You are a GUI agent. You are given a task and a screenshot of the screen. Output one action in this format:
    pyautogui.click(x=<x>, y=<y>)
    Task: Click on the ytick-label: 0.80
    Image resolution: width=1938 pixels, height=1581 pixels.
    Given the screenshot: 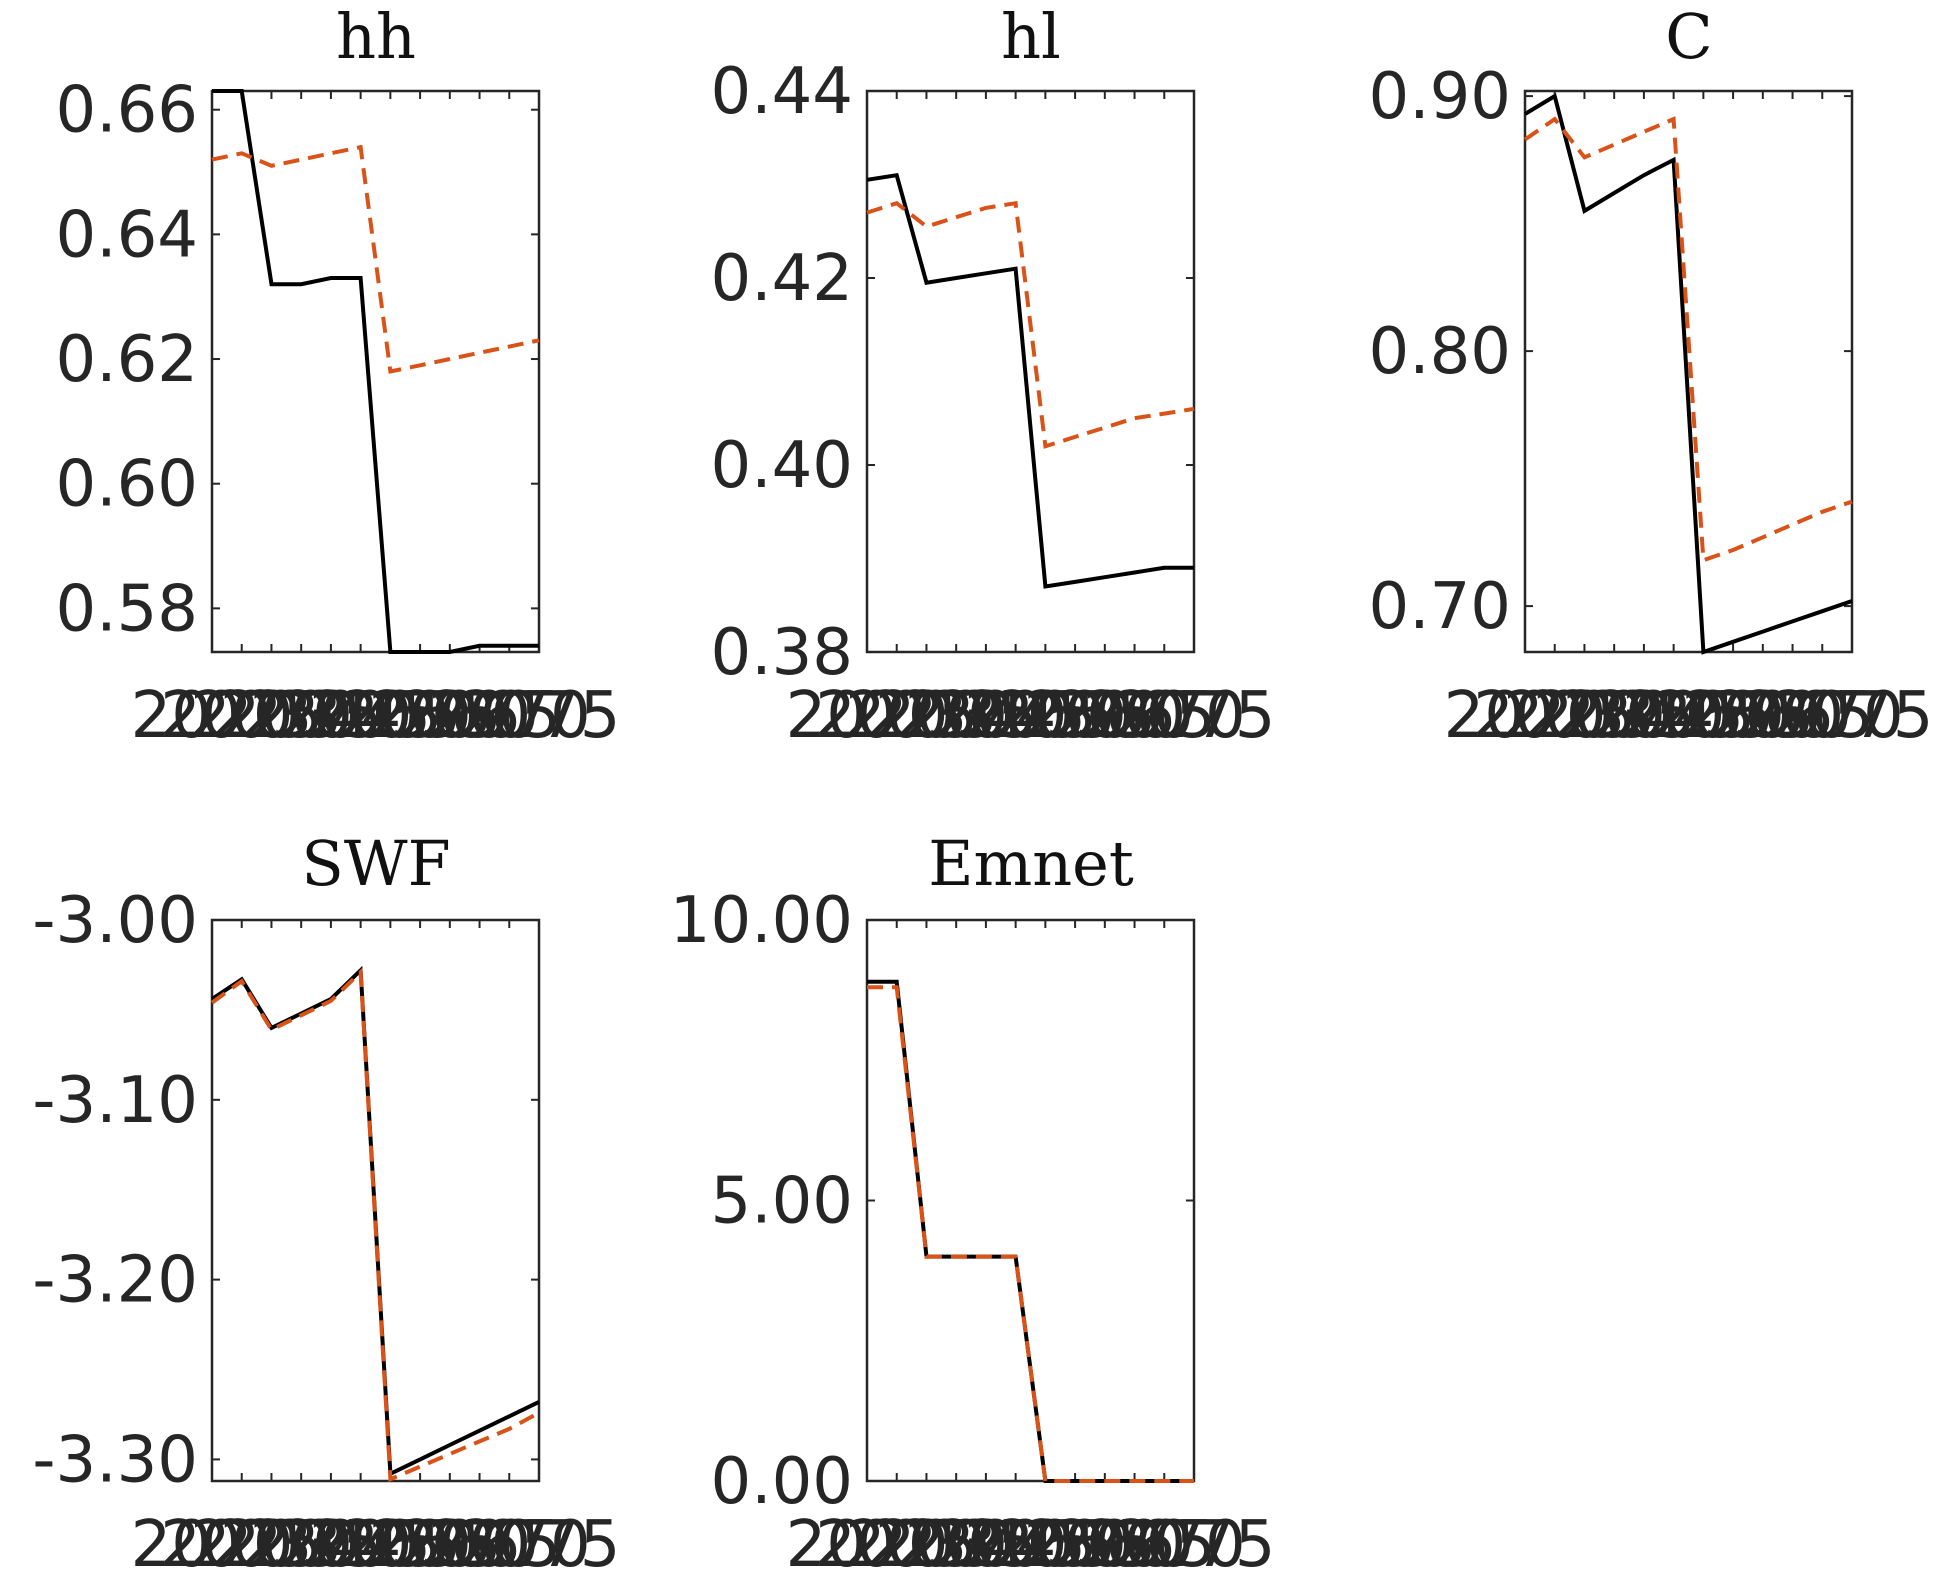 What is the action you would take?
    pyautogui.click(x=1440, y=352)
    